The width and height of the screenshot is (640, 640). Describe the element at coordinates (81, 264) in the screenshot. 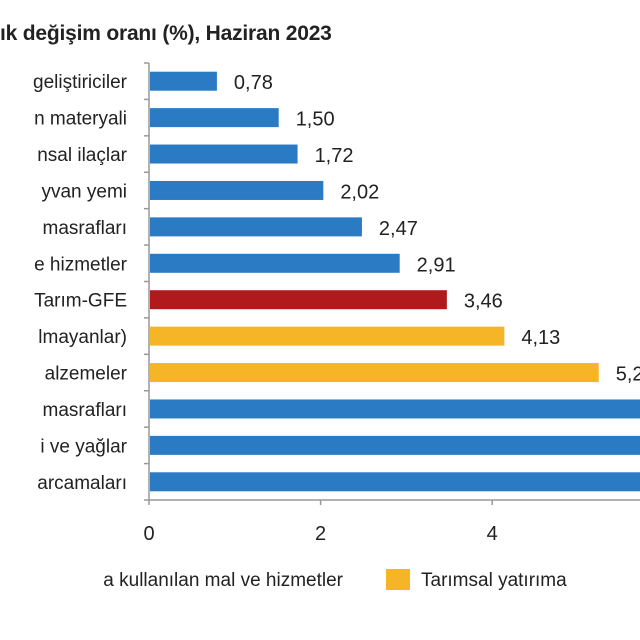

I see `category-label: e hizmetler` at that location.